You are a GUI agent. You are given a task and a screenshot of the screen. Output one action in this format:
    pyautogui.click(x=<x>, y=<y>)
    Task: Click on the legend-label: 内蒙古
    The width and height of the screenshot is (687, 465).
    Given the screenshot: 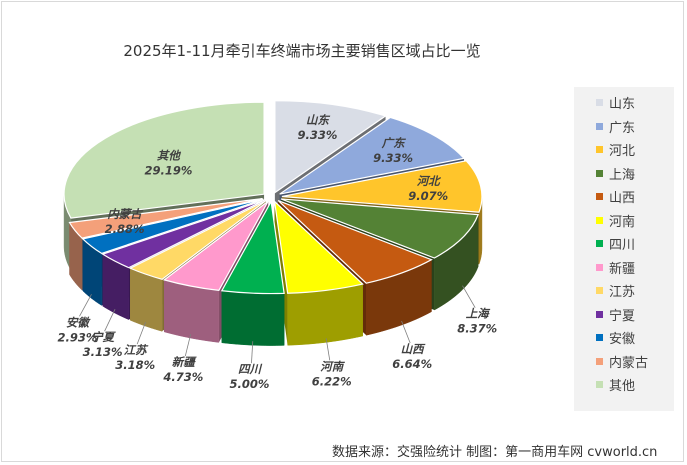 What is the action you would take?
    pyautogui.click(x=629, y=363)
    